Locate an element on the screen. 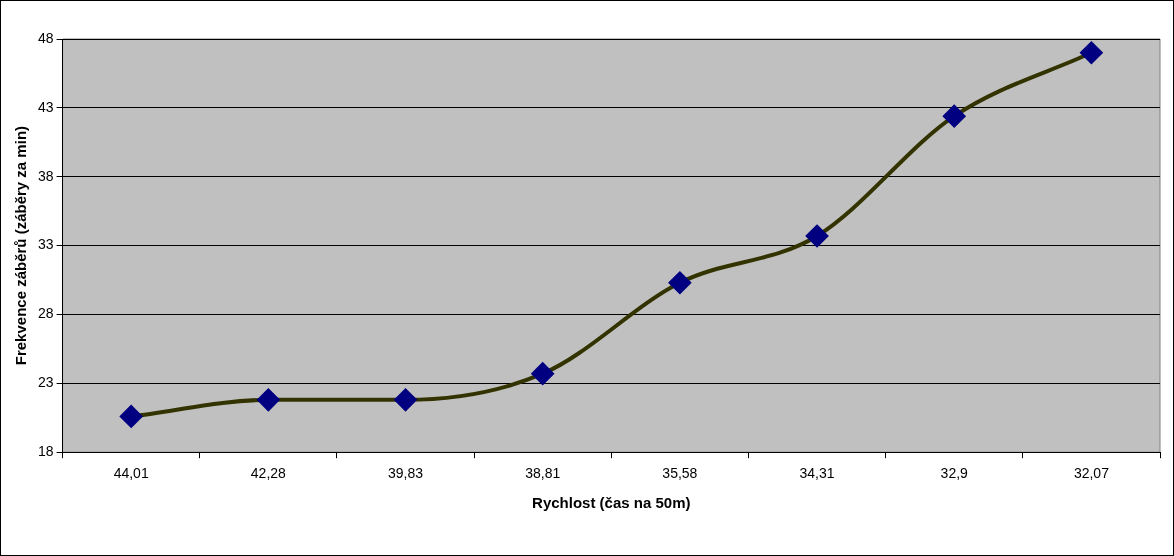 The height and width of the screenshot is (556, 1174). y-axis-title: Frekvence záběrů (záběry za min) is located at coordinates (21, 245).